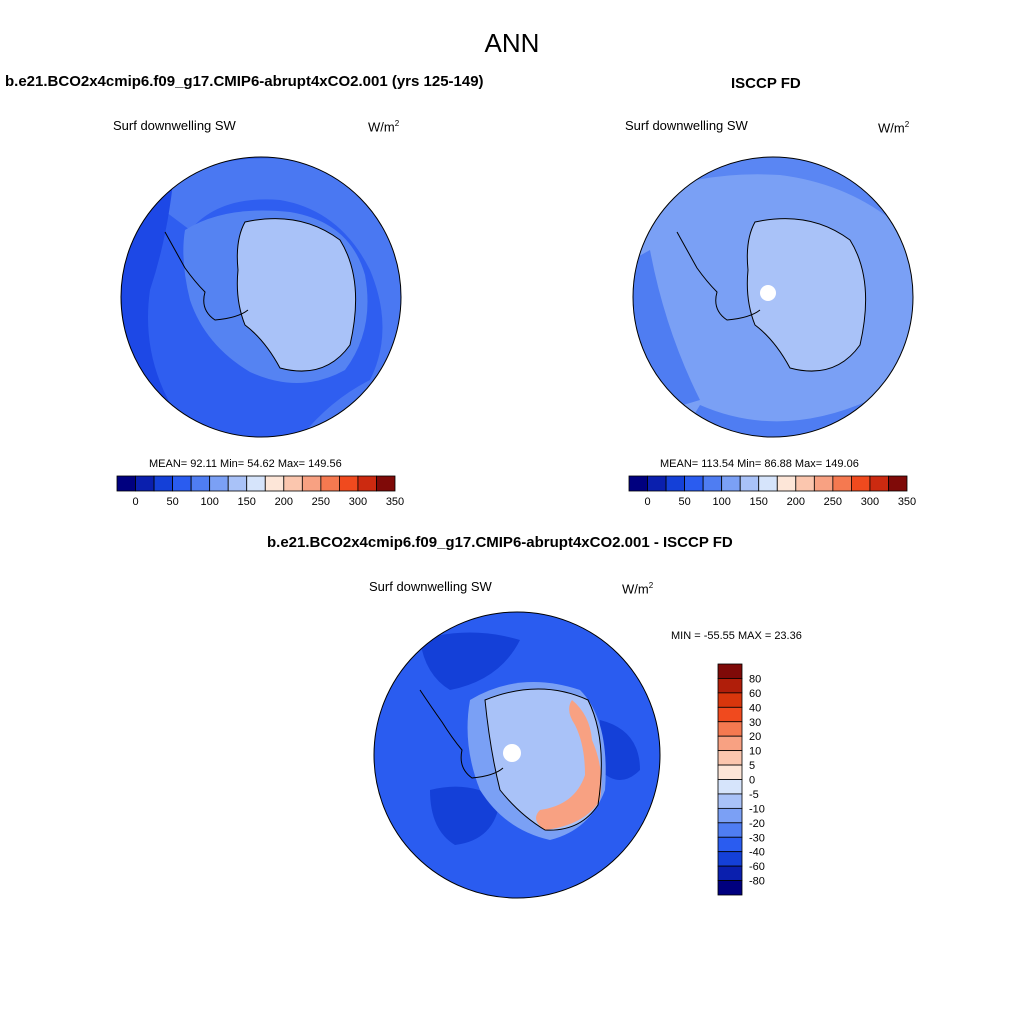 The height and width of the screenshot is (1024, 1024). What do you see at coordinates (759, 464) in the screenshot?
I see `panel2-stats: MEAN= 113.54 Min= 86.88 Max= 149.06` at bounding box center [759, 464].